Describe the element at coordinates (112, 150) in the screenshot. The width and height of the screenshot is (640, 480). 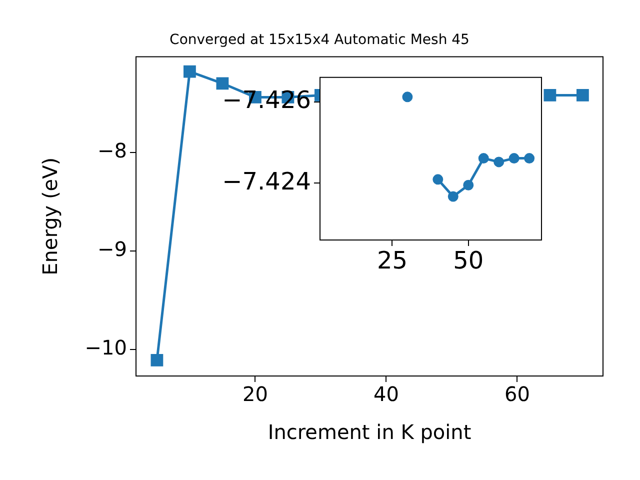
I see `y-tick-label: −8` at that location.